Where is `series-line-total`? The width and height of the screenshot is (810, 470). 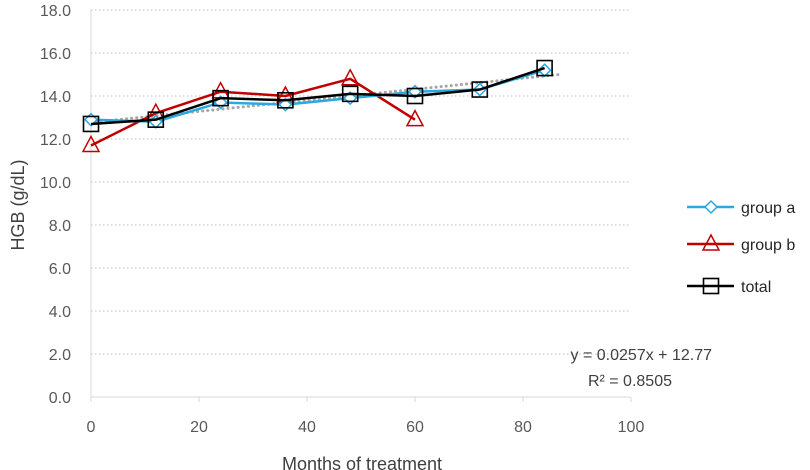 series-line-total is located at coordinates (317, 96).